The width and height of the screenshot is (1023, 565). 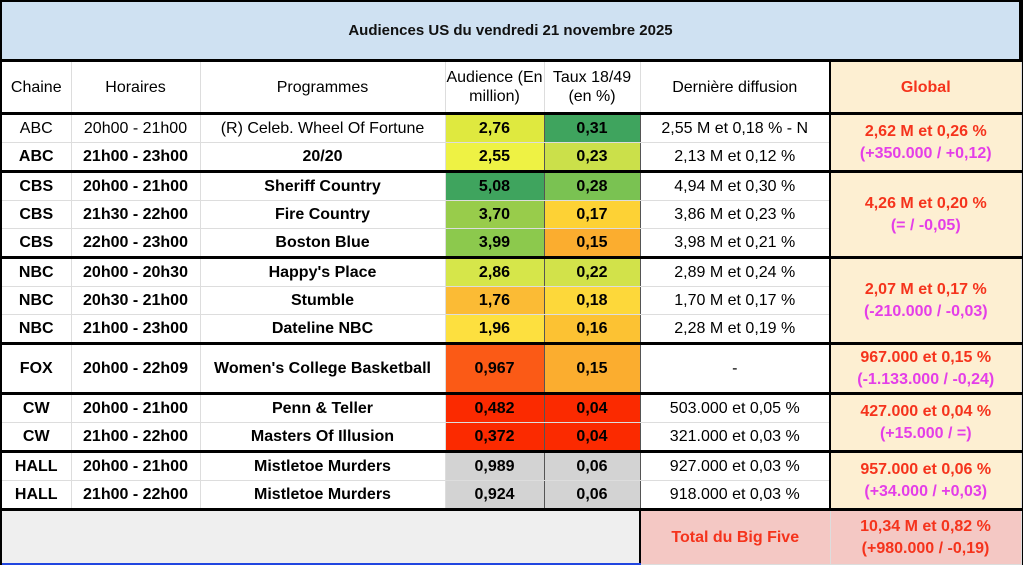 What do you see at coordinates (592, 329) in the screenshot?
I see `cell-taux: 0,16` at bounding box center [592, 329].